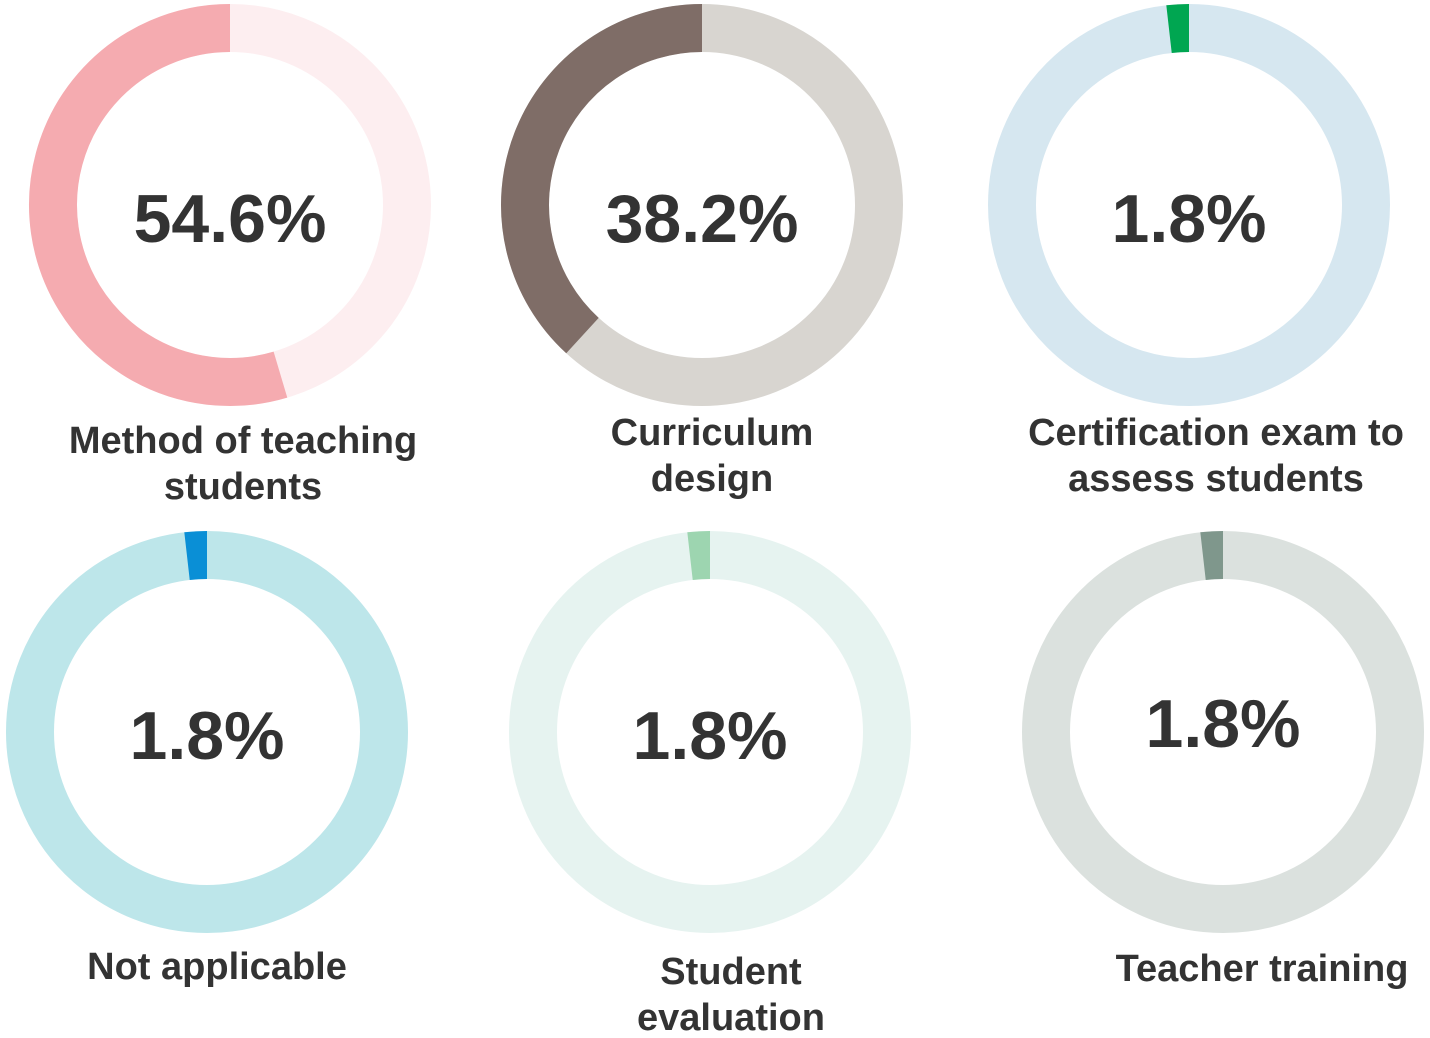  I want to click on donut-slice-curriculum-design, so click(602, 179).